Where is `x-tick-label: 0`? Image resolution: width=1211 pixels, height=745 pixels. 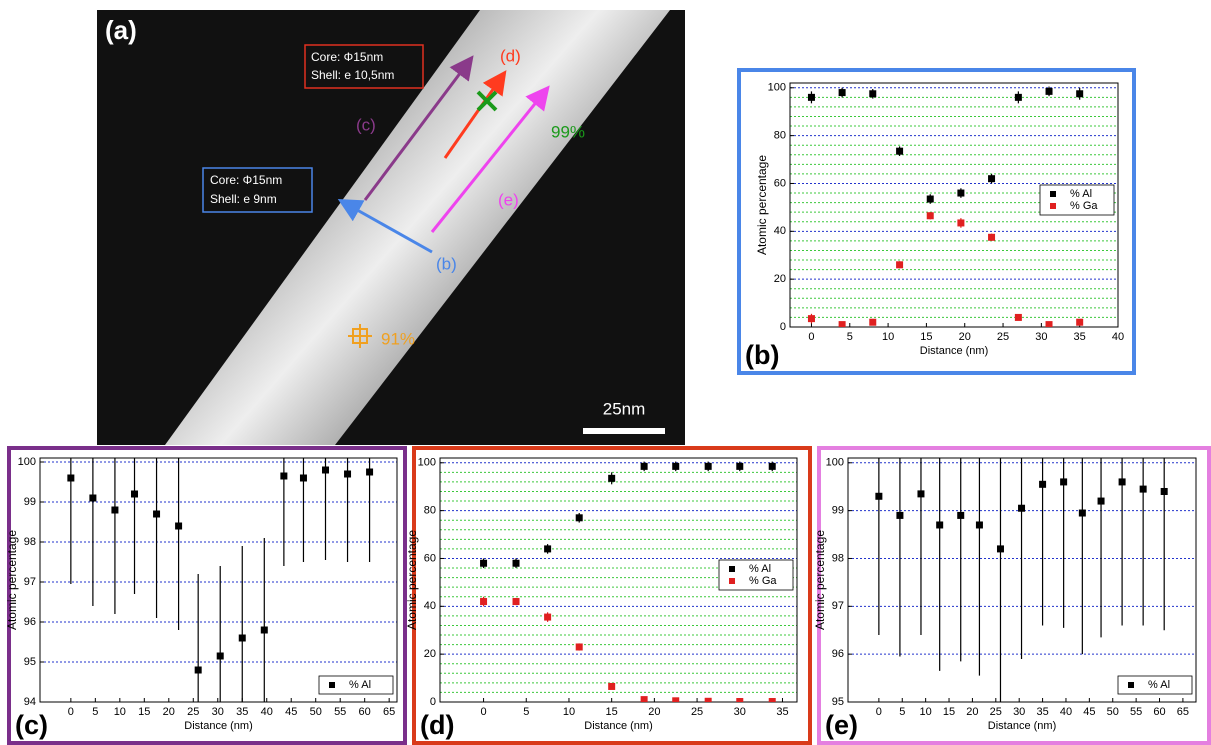
x-tick-label: 0 is located at coordinates (71, 712).